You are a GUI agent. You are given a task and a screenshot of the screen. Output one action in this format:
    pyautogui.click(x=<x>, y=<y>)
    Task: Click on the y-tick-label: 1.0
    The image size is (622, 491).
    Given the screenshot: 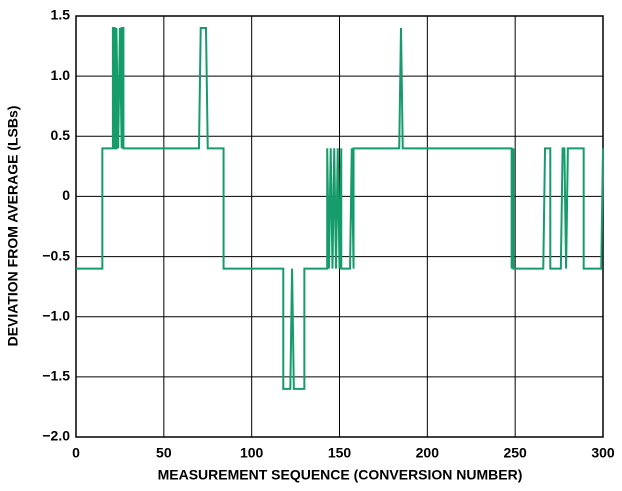 What is the action you would take?
    pyautogui.click(x=61, y=75)
    